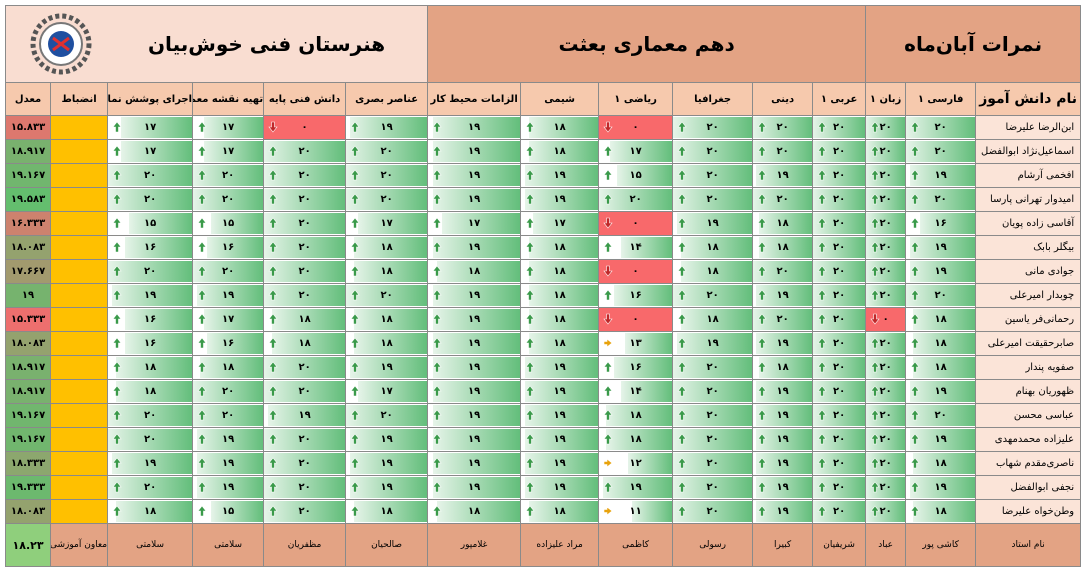  What do you see at coordinates (79, 367) in the screenshot?
I see `discipline` at bounding box center [79, 367].